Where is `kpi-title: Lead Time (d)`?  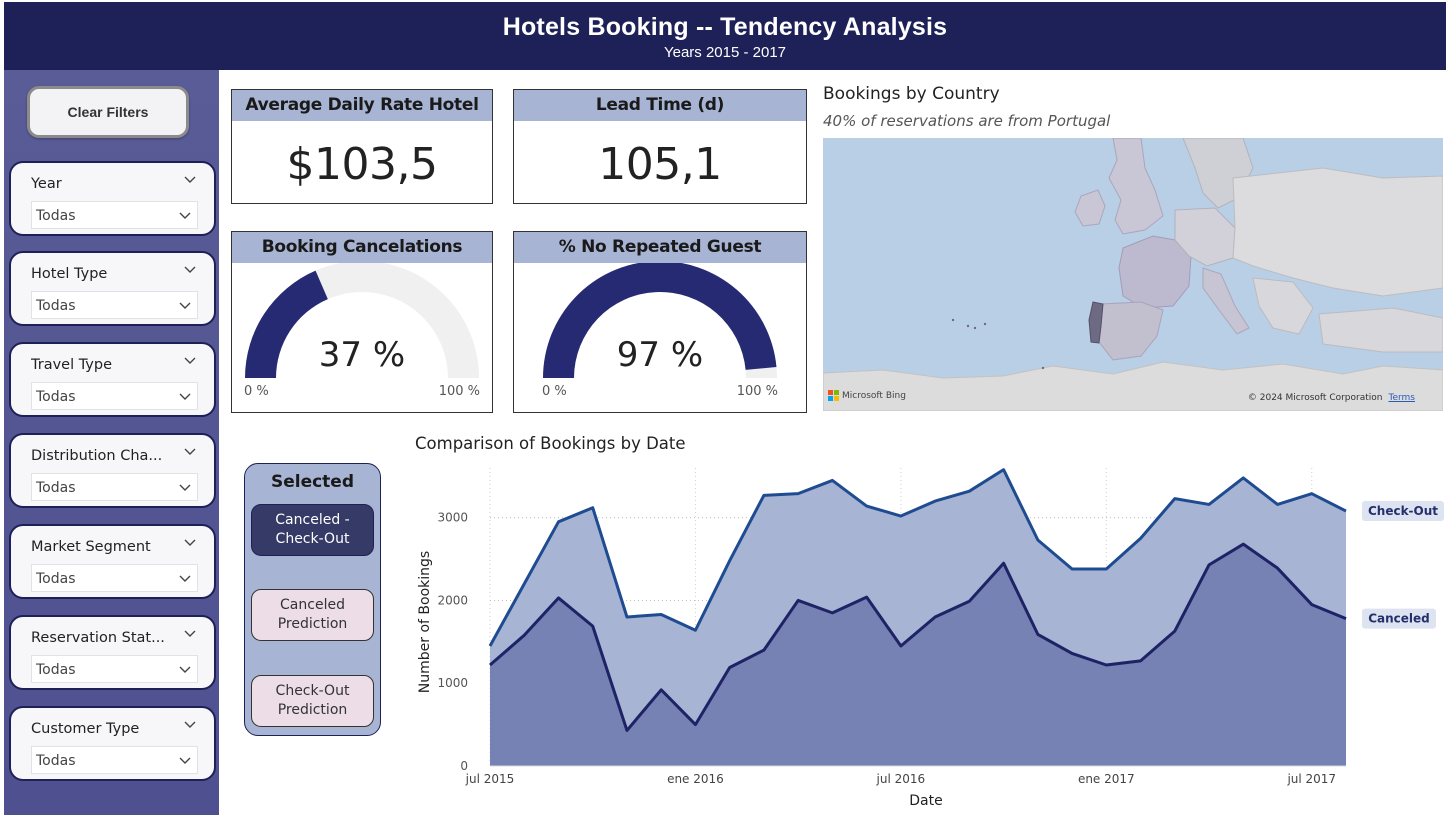 kpi-title: Lead Time (d) is located at coordinates (660, 105).